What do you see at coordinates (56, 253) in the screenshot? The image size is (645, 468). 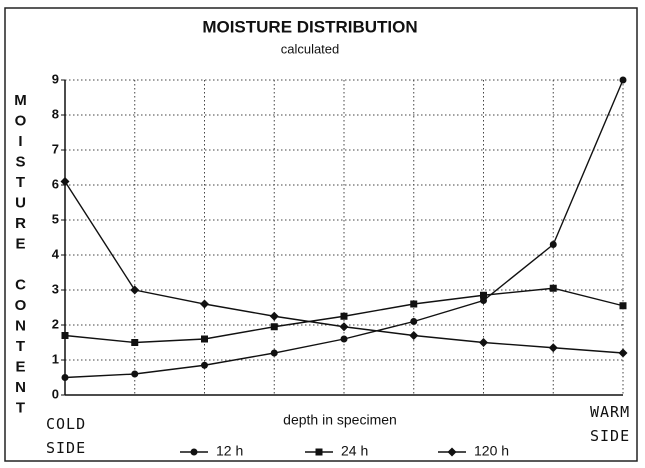 I see `y-tick-label: 4` at bounding box center [56, 253].